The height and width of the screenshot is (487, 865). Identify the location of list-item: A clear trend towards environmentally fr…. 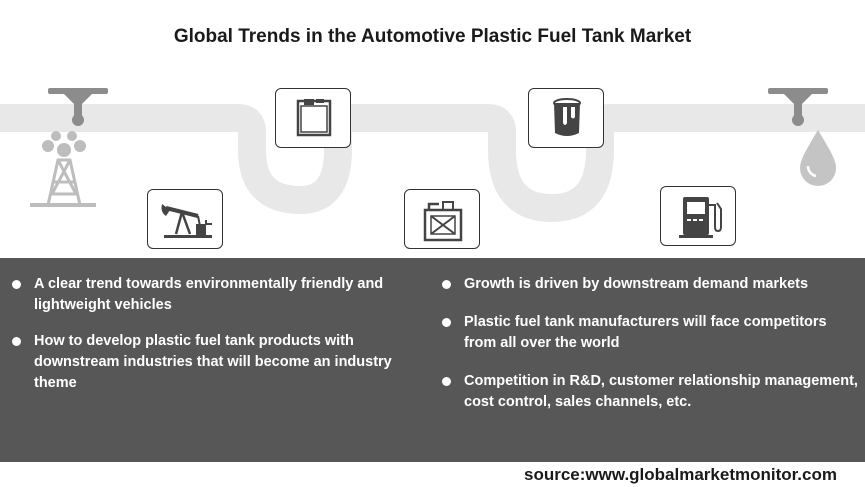
(210, 295).